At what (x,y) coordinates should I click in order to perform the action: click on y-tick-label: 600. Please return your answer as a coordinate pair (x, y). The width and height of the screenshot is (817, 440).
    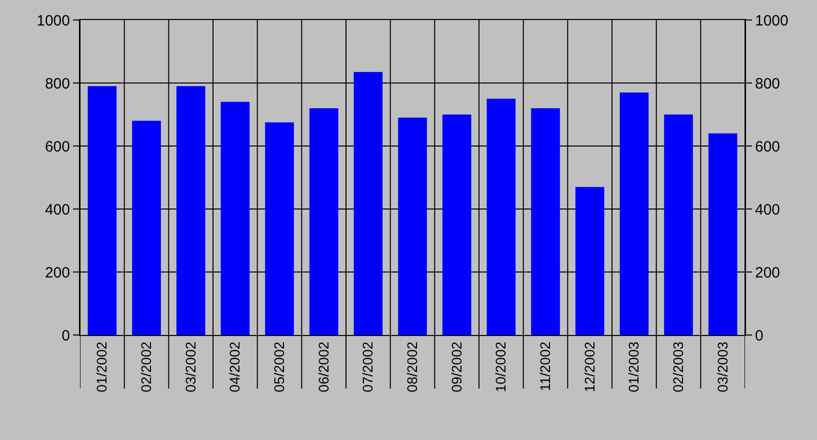
    Looking at the image, I should click on (57, 147).